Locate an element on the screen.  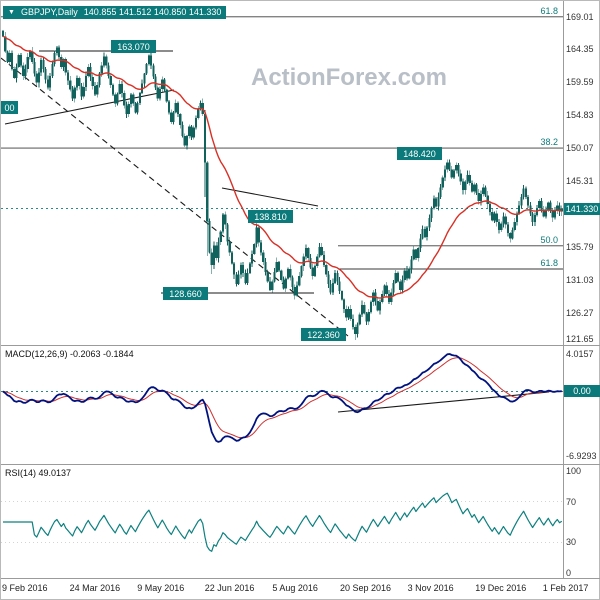
price-tag-label: 163.070 is located at coordinates (133, 47).